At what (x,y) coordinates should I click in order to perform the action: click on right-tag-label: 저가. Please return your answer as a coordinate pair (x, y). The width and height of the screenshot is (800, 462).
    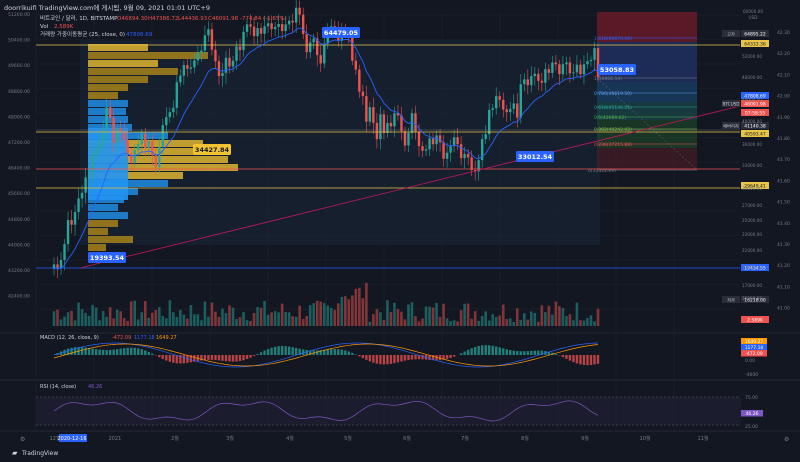
    Looking at the image, I should click on (731, 300).